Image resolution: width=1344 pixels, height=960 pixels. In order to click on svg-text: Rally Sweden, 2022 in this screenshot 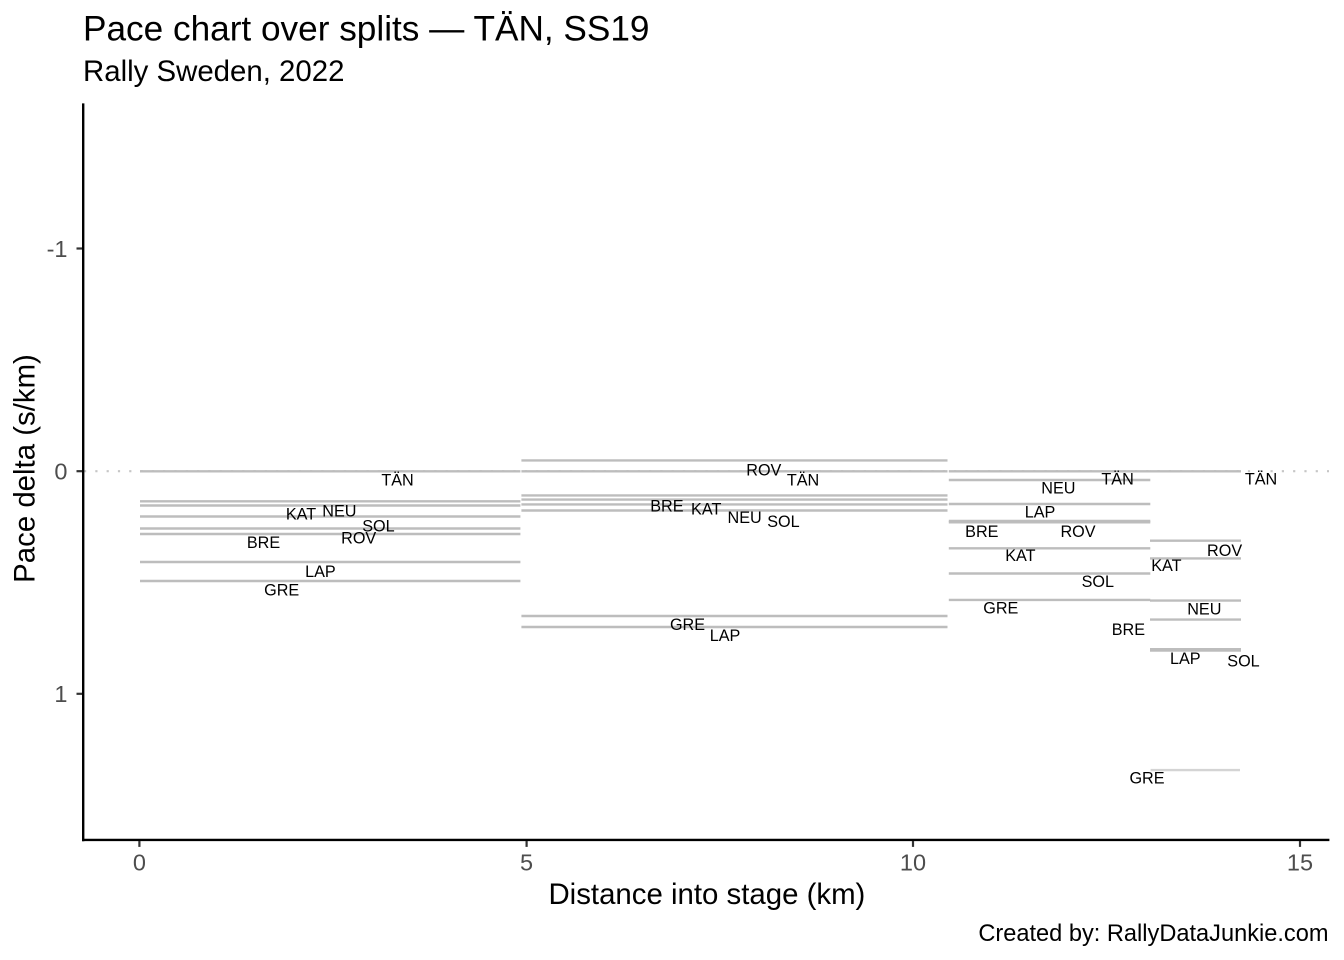, I will do `click(213, 71)`.